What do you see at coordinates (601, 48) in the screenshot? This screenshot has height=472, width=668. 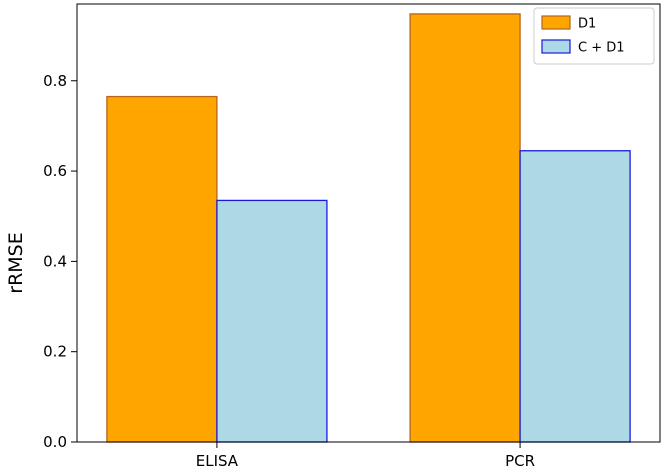 I see `legend-label: C + D1` at bounding box center [601, 48].